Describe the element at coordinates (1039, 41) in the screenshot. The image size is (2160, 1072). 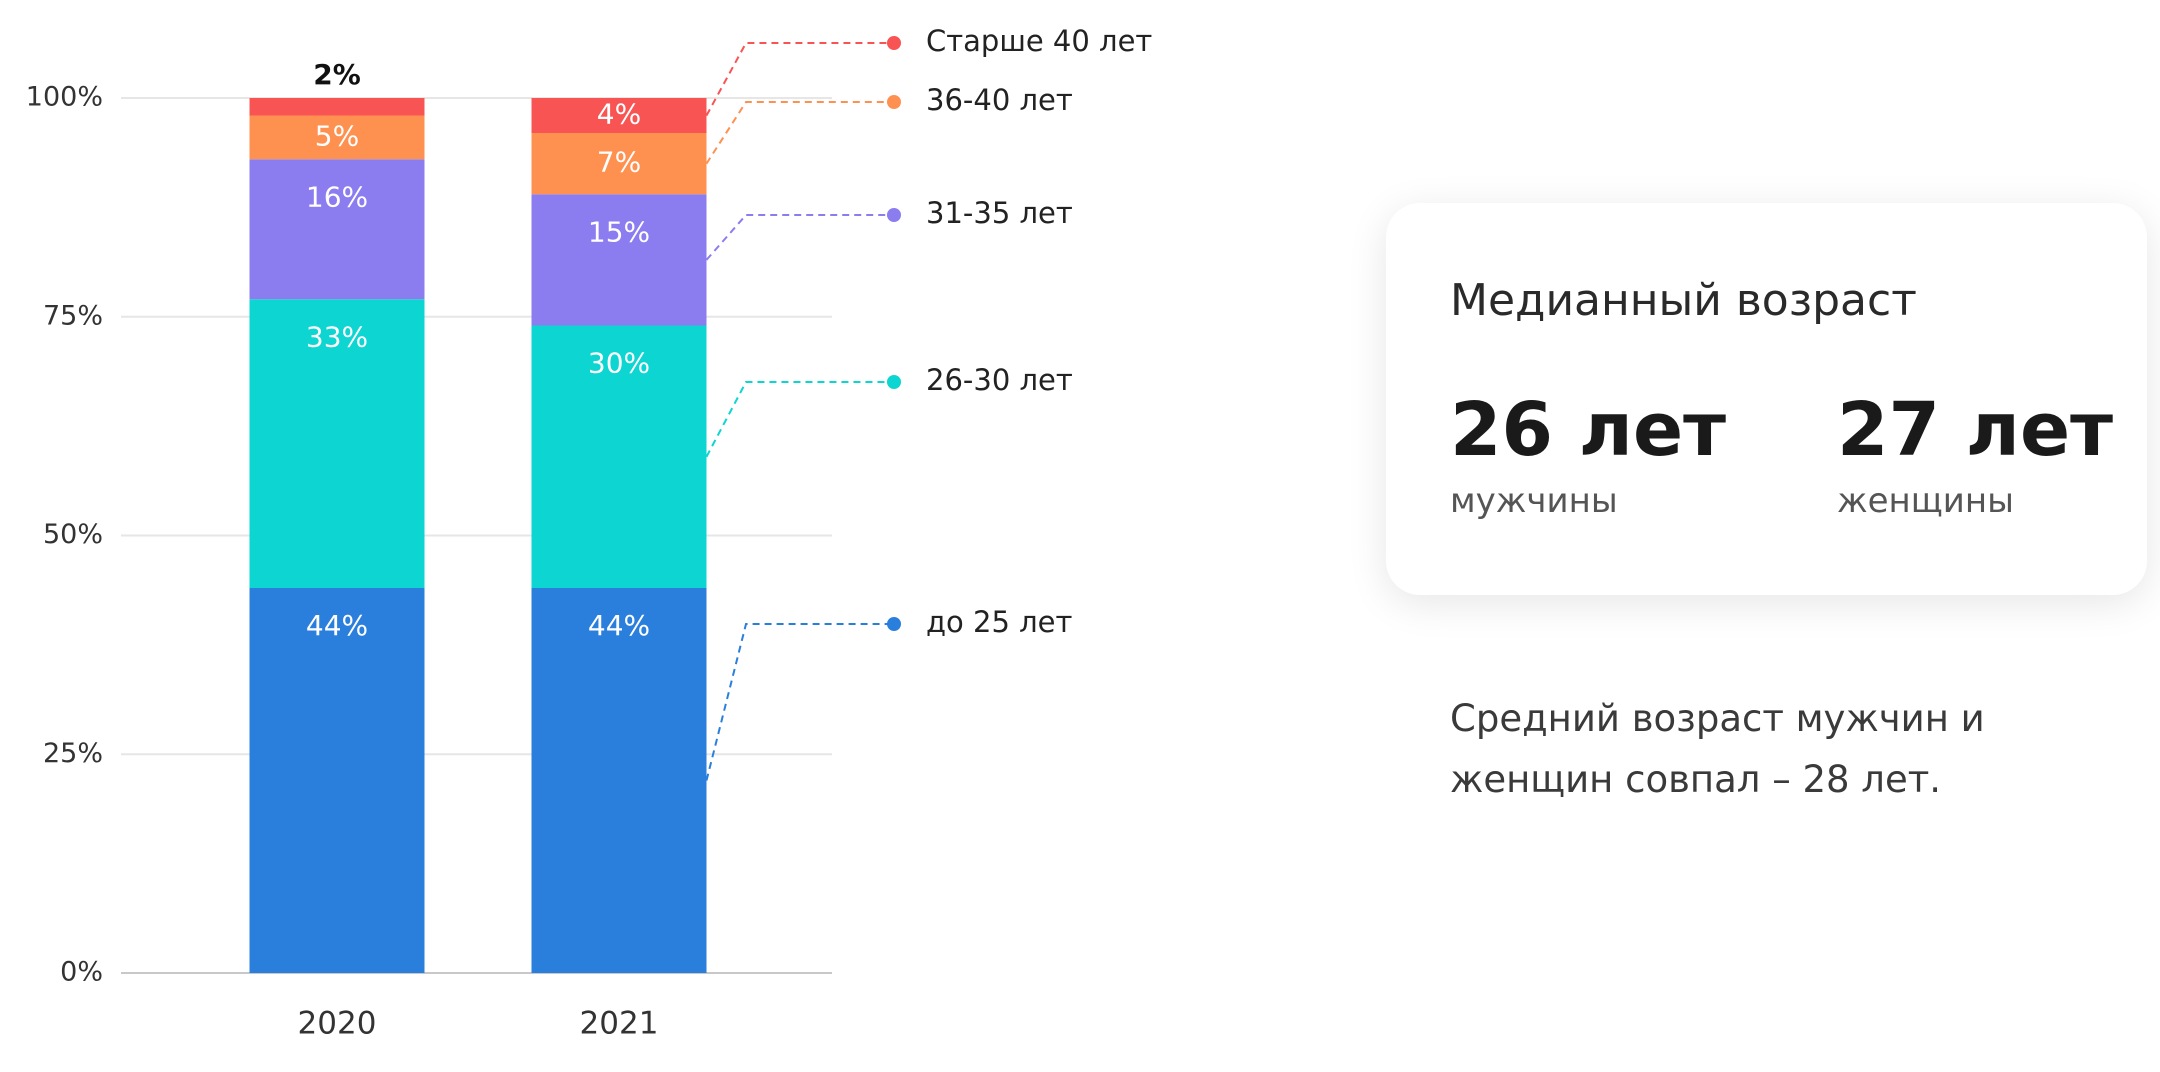
I see `legend-label: Старше 40 лет` at that location.